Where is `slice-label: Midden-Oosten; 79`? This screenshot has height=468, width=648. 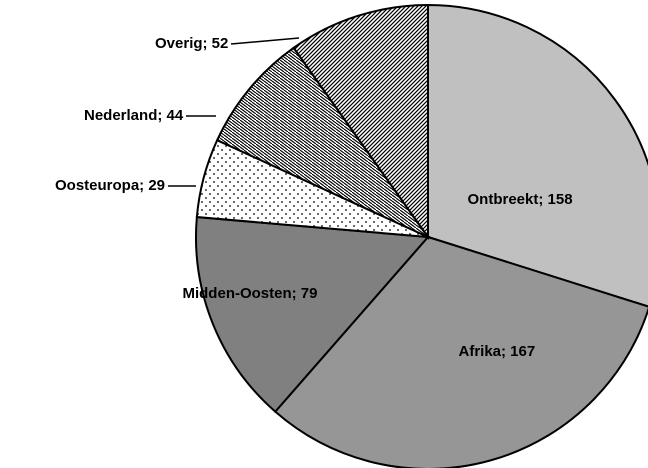
slice-label: Midden-Oosten; 79 is located at coordinates (250, 293).